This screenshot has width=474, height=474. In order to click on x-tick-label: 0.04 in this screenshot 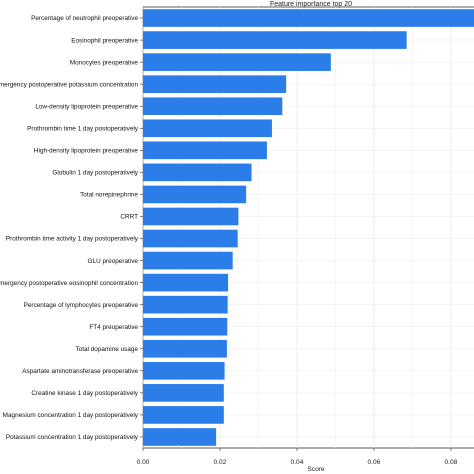, I will do `click(297, 462)`.